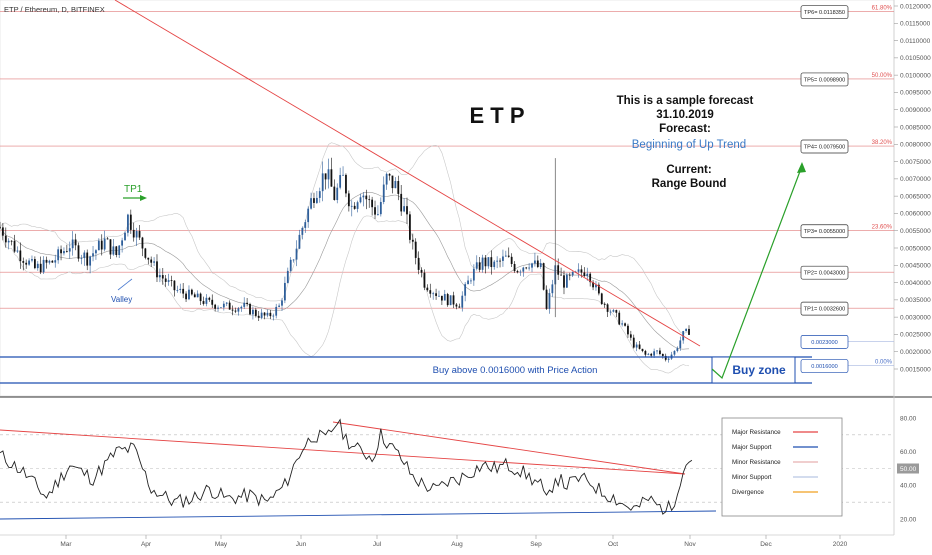 The image size is (932, 555). Describe the element at coordinates (915, 127) in the screenshot. I see `price-tick-label: 0.0085000` at that location.